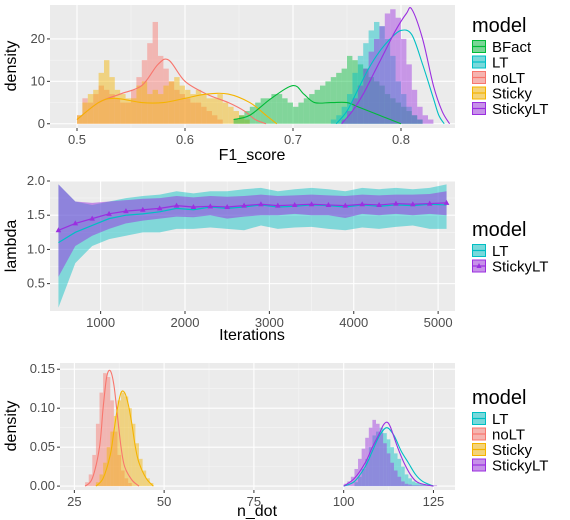 The image size is (570, 520). I want to click on x-axis-ticks: 25 50 75 100 125, so click(255, 499).